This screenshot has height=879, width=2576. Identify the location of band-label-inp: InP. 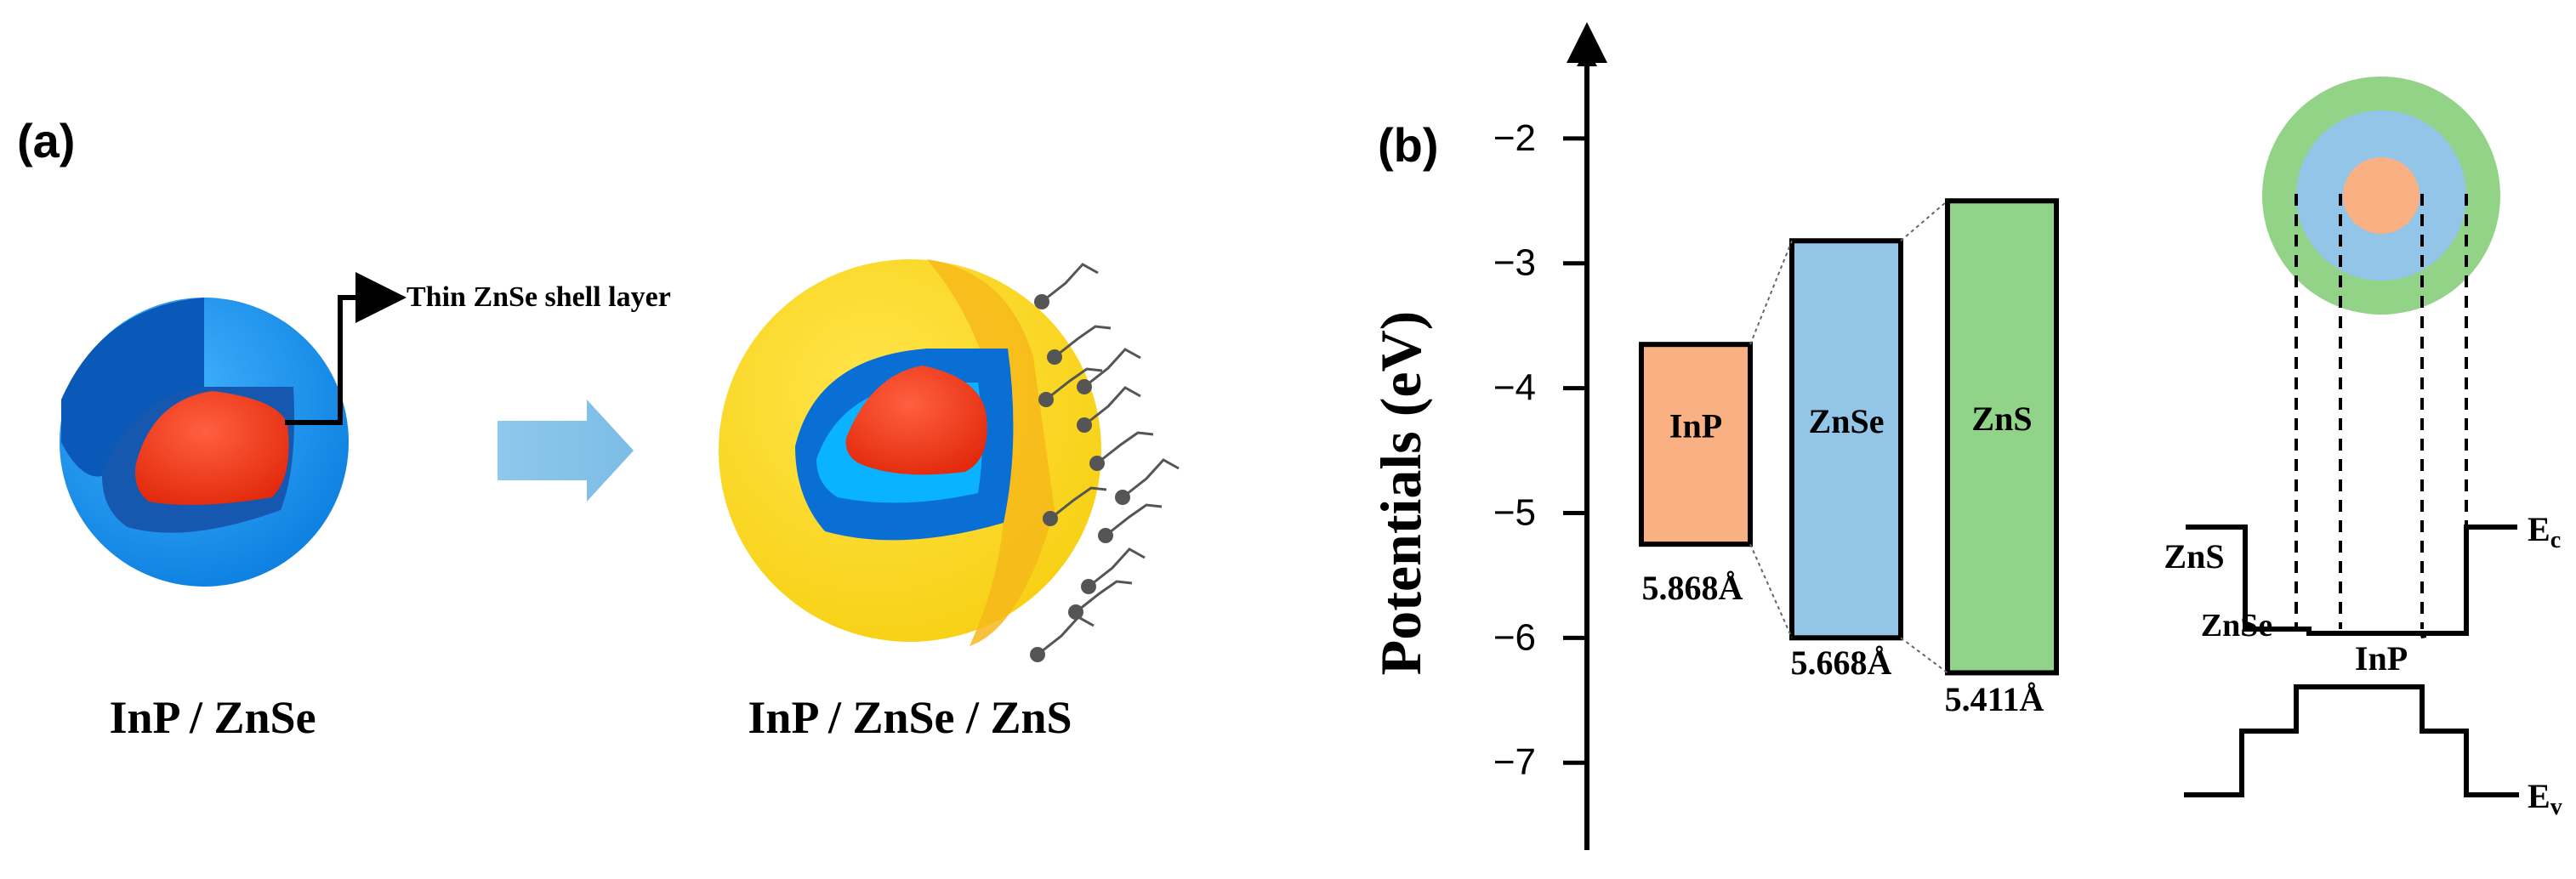
(2381, 659).